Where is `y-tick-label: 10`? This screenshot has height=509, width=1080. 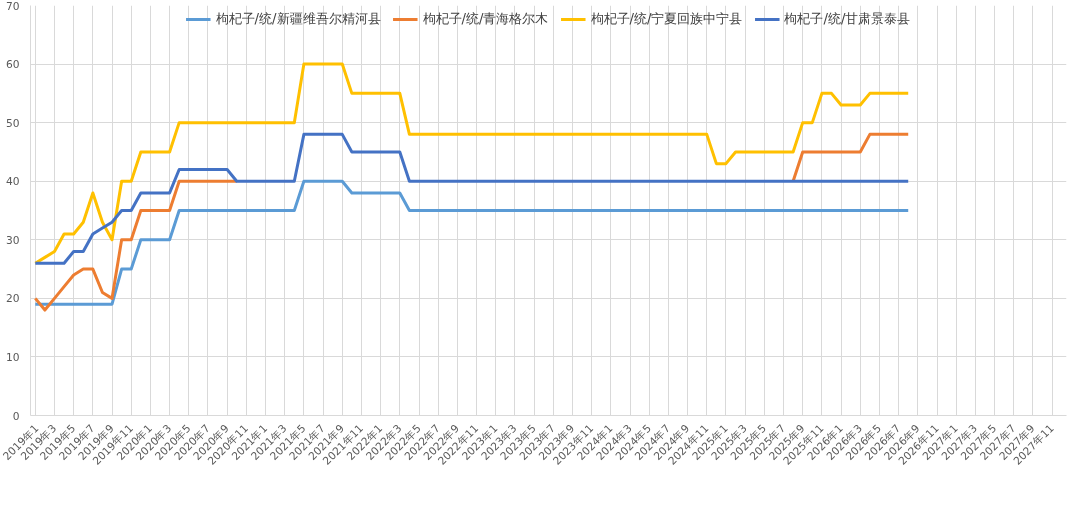
y-tick-label: 10 is located at coordinates (12, 357).